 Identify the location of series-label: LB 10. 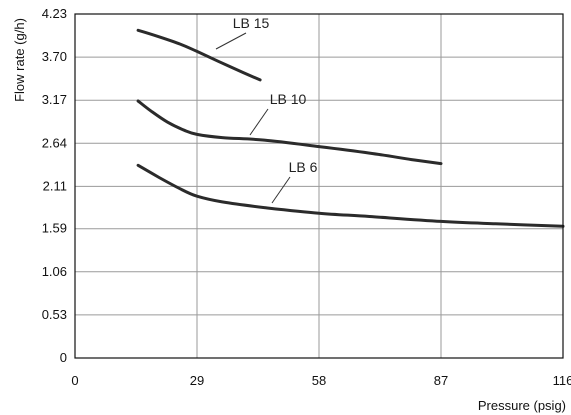
(288, 99).